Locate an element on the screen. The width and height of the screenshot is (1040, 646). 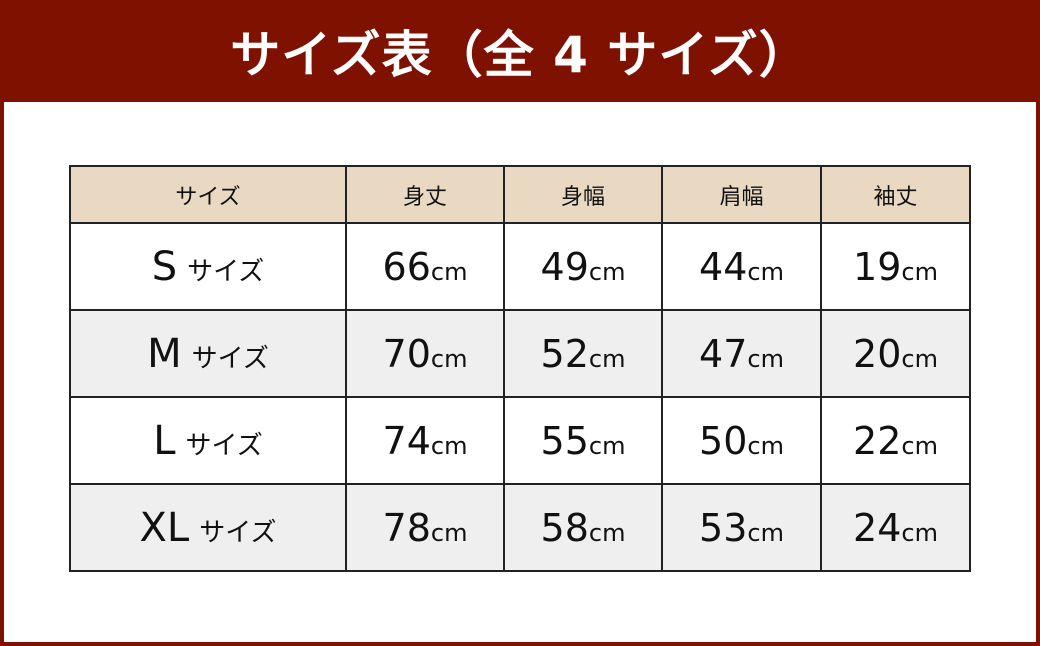
measurement-value: 58 is located at coordinates (564, 527).